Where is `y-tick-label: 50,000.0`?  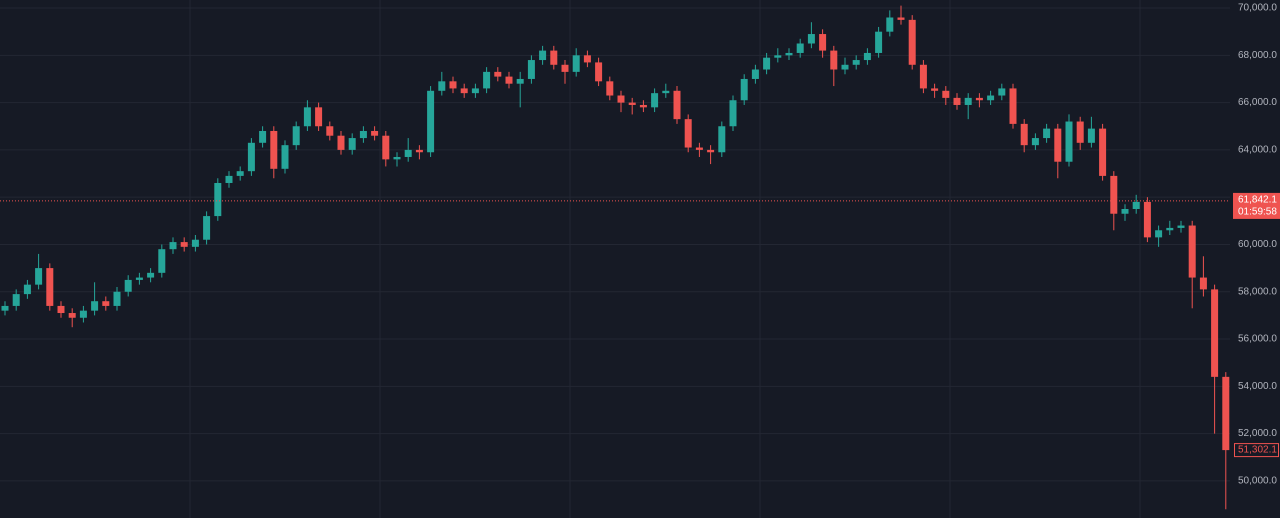
y-tick-label: 50,000.0 is located at coordinates (1257, 481).